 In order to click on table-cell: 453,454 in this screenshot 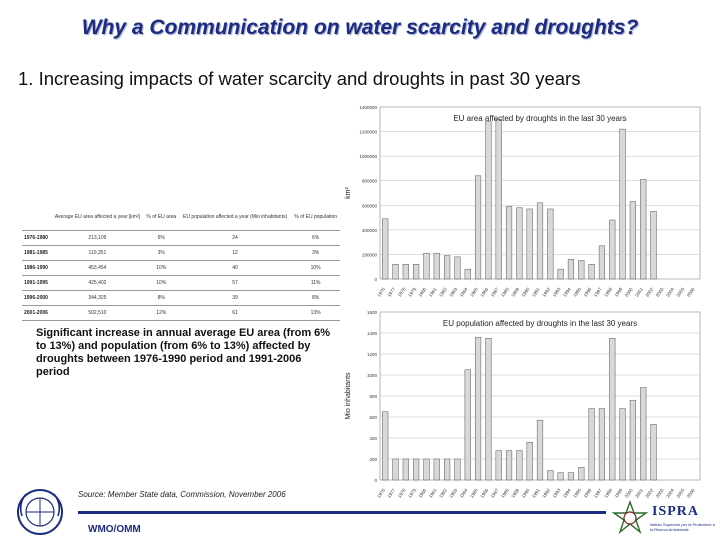, I will do `click(97, 267)`.